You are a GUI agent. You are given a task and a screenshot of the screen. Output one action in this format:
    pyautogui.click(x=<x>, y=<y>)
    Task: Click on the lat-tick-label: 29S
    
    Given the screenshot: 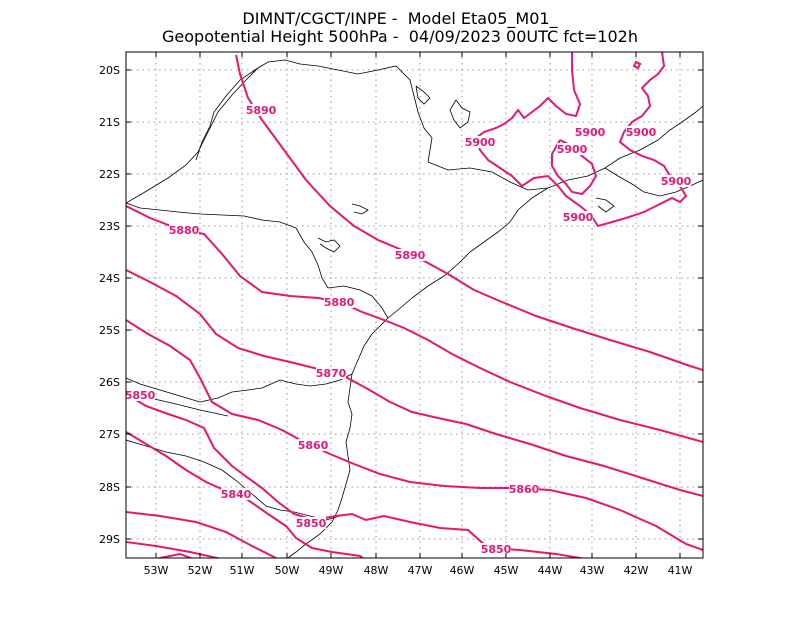 What is the action you would take?
    pyautogui.click(x=109, y=539)
    